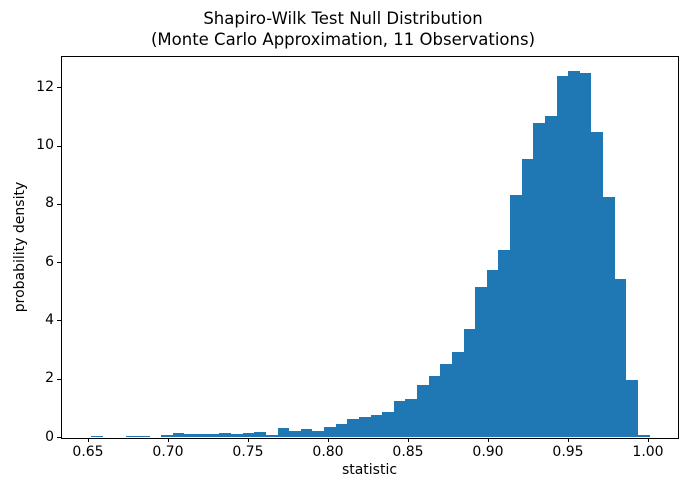  What do you see at coordinates (45, 145) in the screenshot?
I see `y-tick-label: 10` at bounding box center [45, 145].